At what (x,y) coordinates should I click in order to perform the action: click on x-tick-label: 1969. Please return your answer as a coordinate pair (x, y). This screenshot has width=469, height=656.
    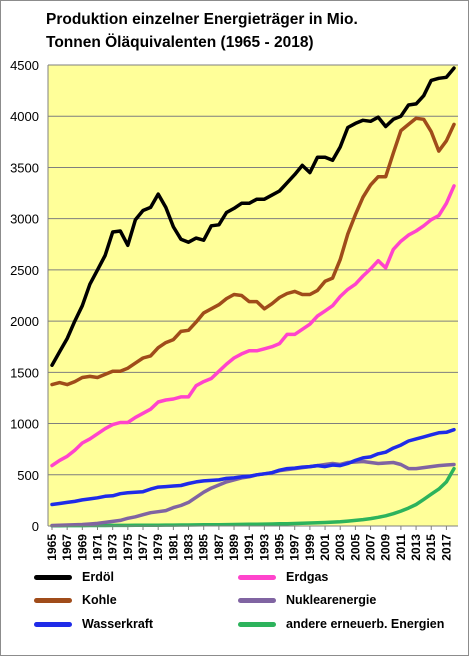
    Looking at the image, I should click on (82, 547).